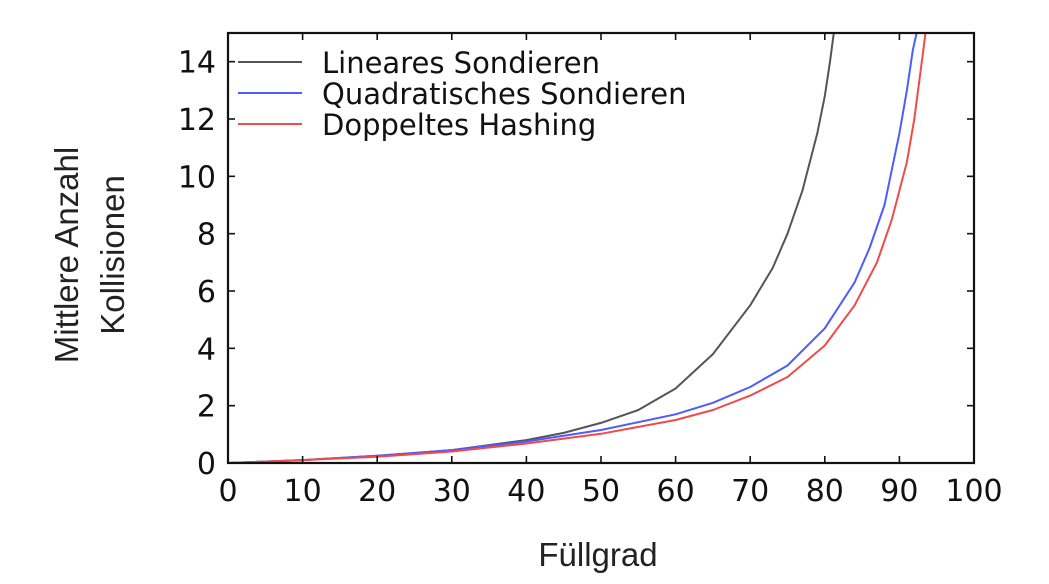 This screenshot has height=584, width=1049. I want to click on y-tick-label-5: 10, so click(197, 177).